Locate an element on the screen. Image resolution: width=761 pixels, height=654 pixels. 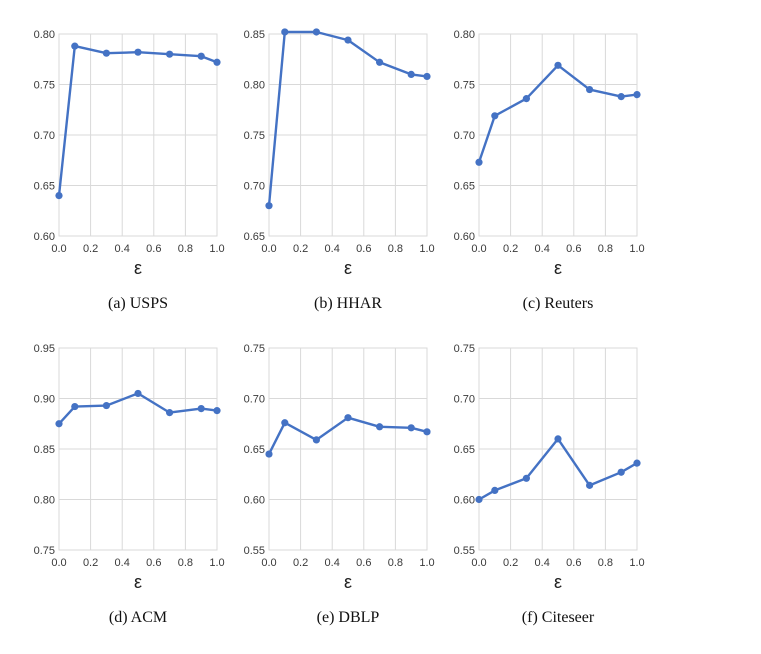
panel-caption: (f) Citeseer is located at coordinates (558, 617).